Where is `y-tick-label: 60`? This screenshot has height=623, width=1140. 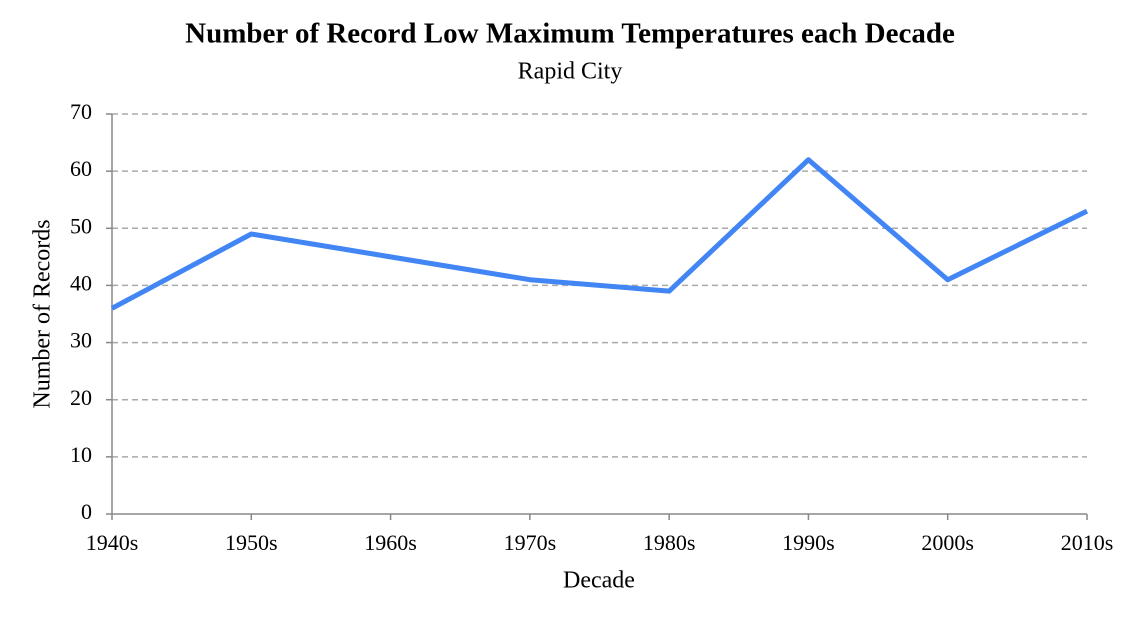
y-tick-label: 60 is located at coordinates (81, 168).